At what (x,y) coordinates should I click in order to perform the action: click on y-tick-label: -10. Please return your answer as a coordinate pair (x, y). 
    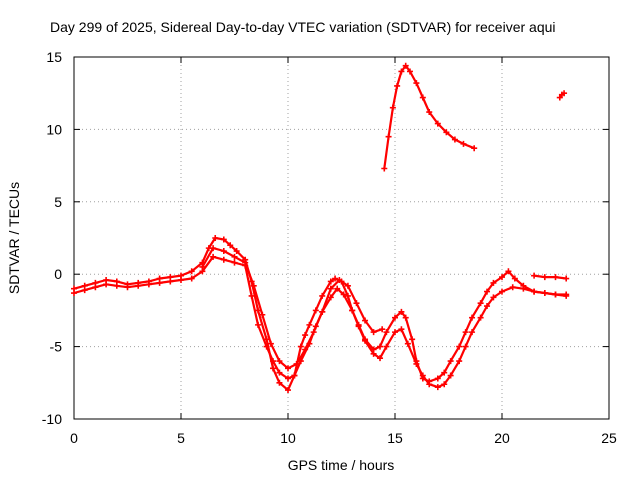
    Looking at the image, I should click on (52, 419).